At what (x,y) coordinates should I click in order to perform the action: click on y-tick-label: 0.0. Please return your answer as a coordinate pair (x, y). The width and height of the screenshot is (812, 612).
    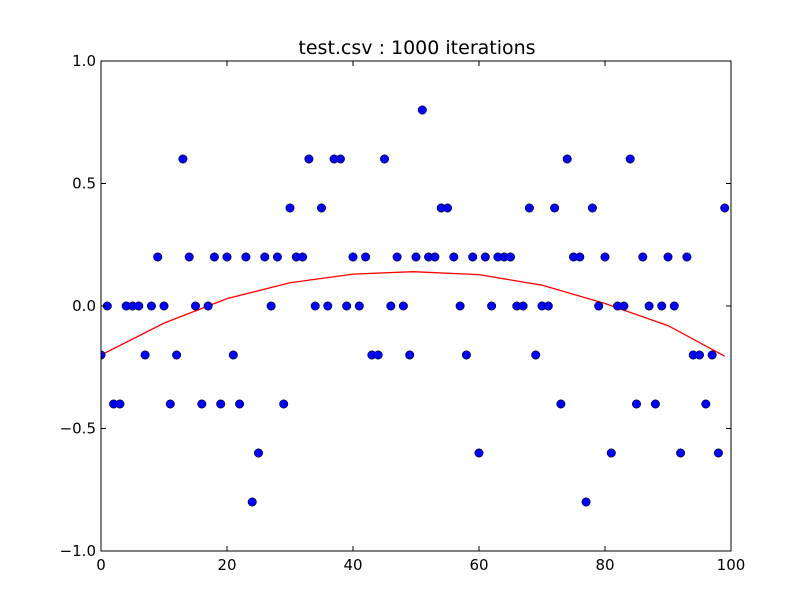
    Looking at the image, I should click on (84, 306).